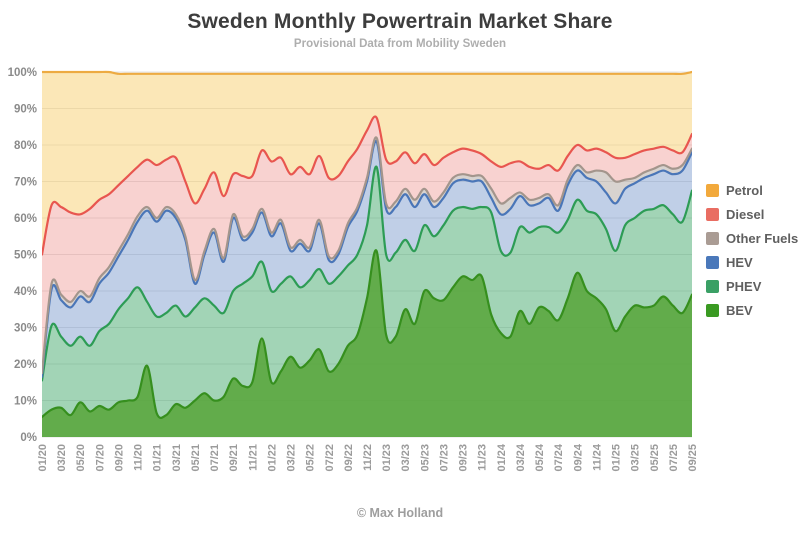  What do you see at coordinates (25, 183) in the screenshot?
I see `y-axis-label: 70%` at bounding box center [25, 183].